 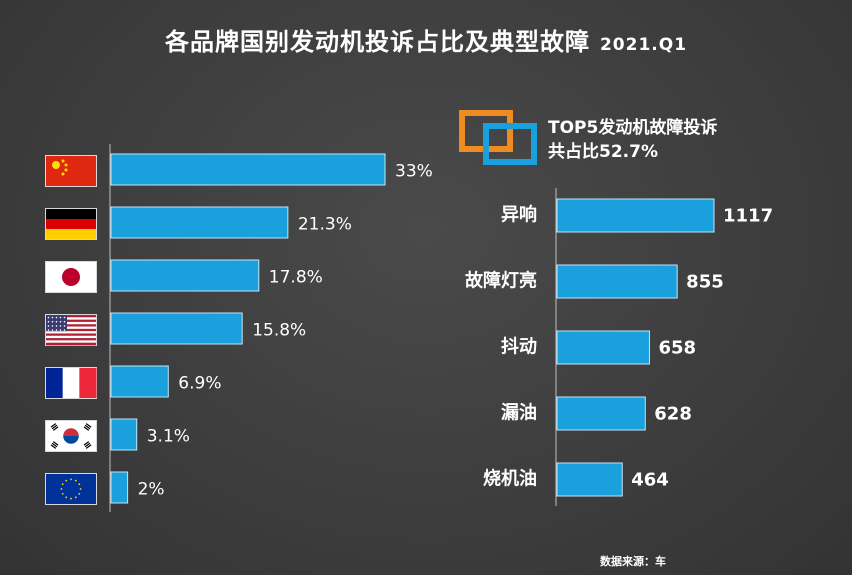 What do you see at coordinates (519, 347) in the screenshot?
I see `right-category-label: 抖动` at bounding box center [519, 347].